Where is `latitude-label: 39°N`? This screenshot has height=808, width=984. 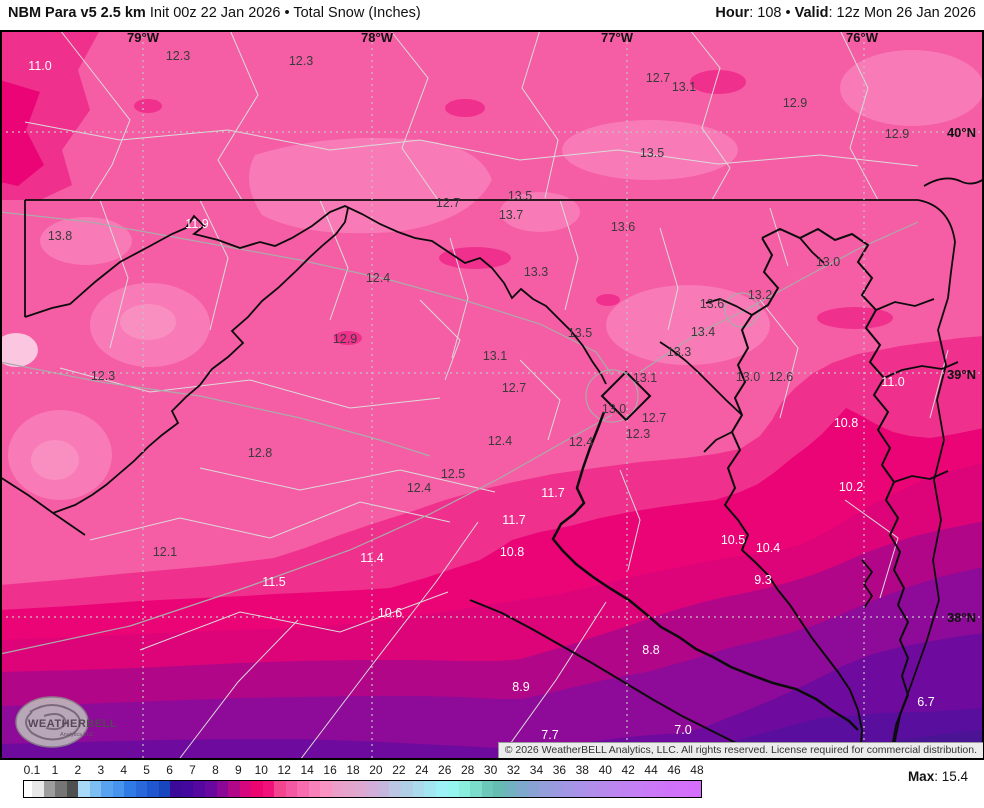
latitude-label: 39°N is located at coordinates (961, 374).